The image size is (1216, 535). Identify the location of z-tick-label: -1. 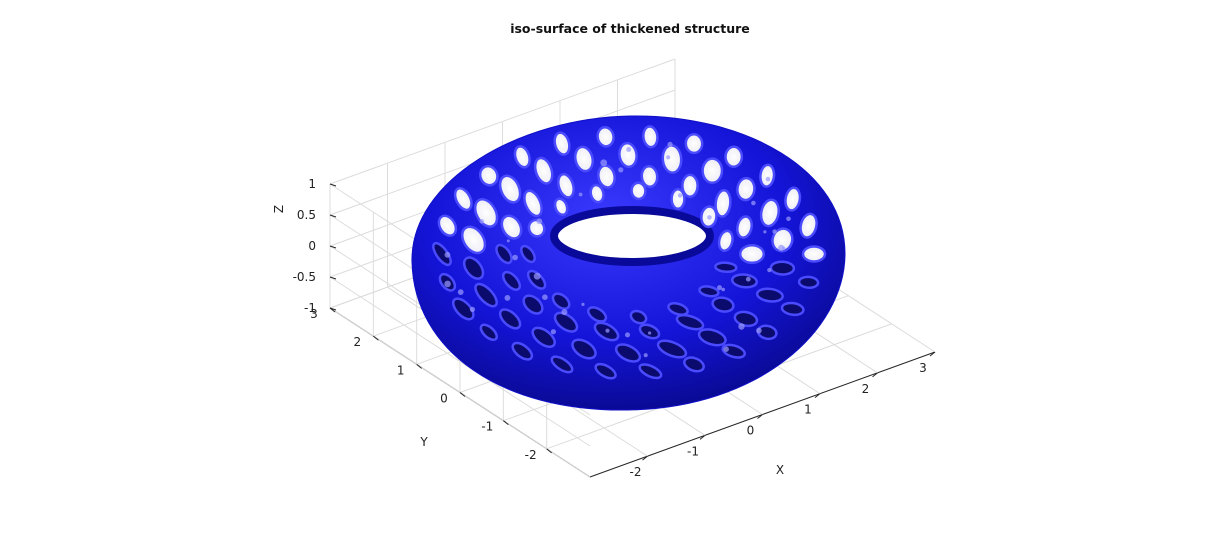
(310, 308).